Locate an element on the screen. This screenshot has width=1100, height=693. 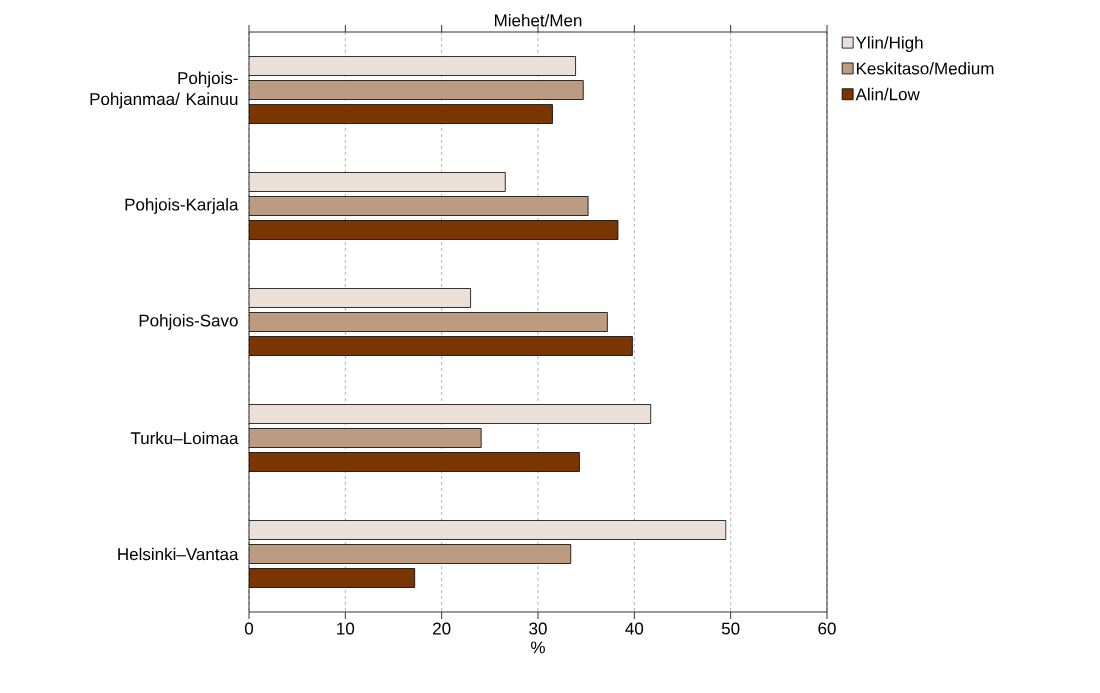
x-axis-title: % is located at coordinates (538, 647).